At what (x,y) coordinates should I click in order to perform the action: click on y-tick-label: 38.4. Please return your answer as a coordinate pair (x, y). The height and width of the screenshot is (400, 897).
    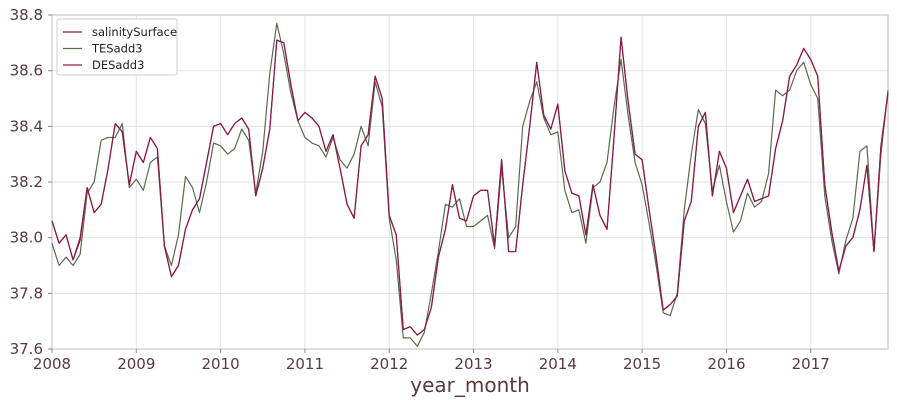
    Looking at the image, I should click on (26, 126).